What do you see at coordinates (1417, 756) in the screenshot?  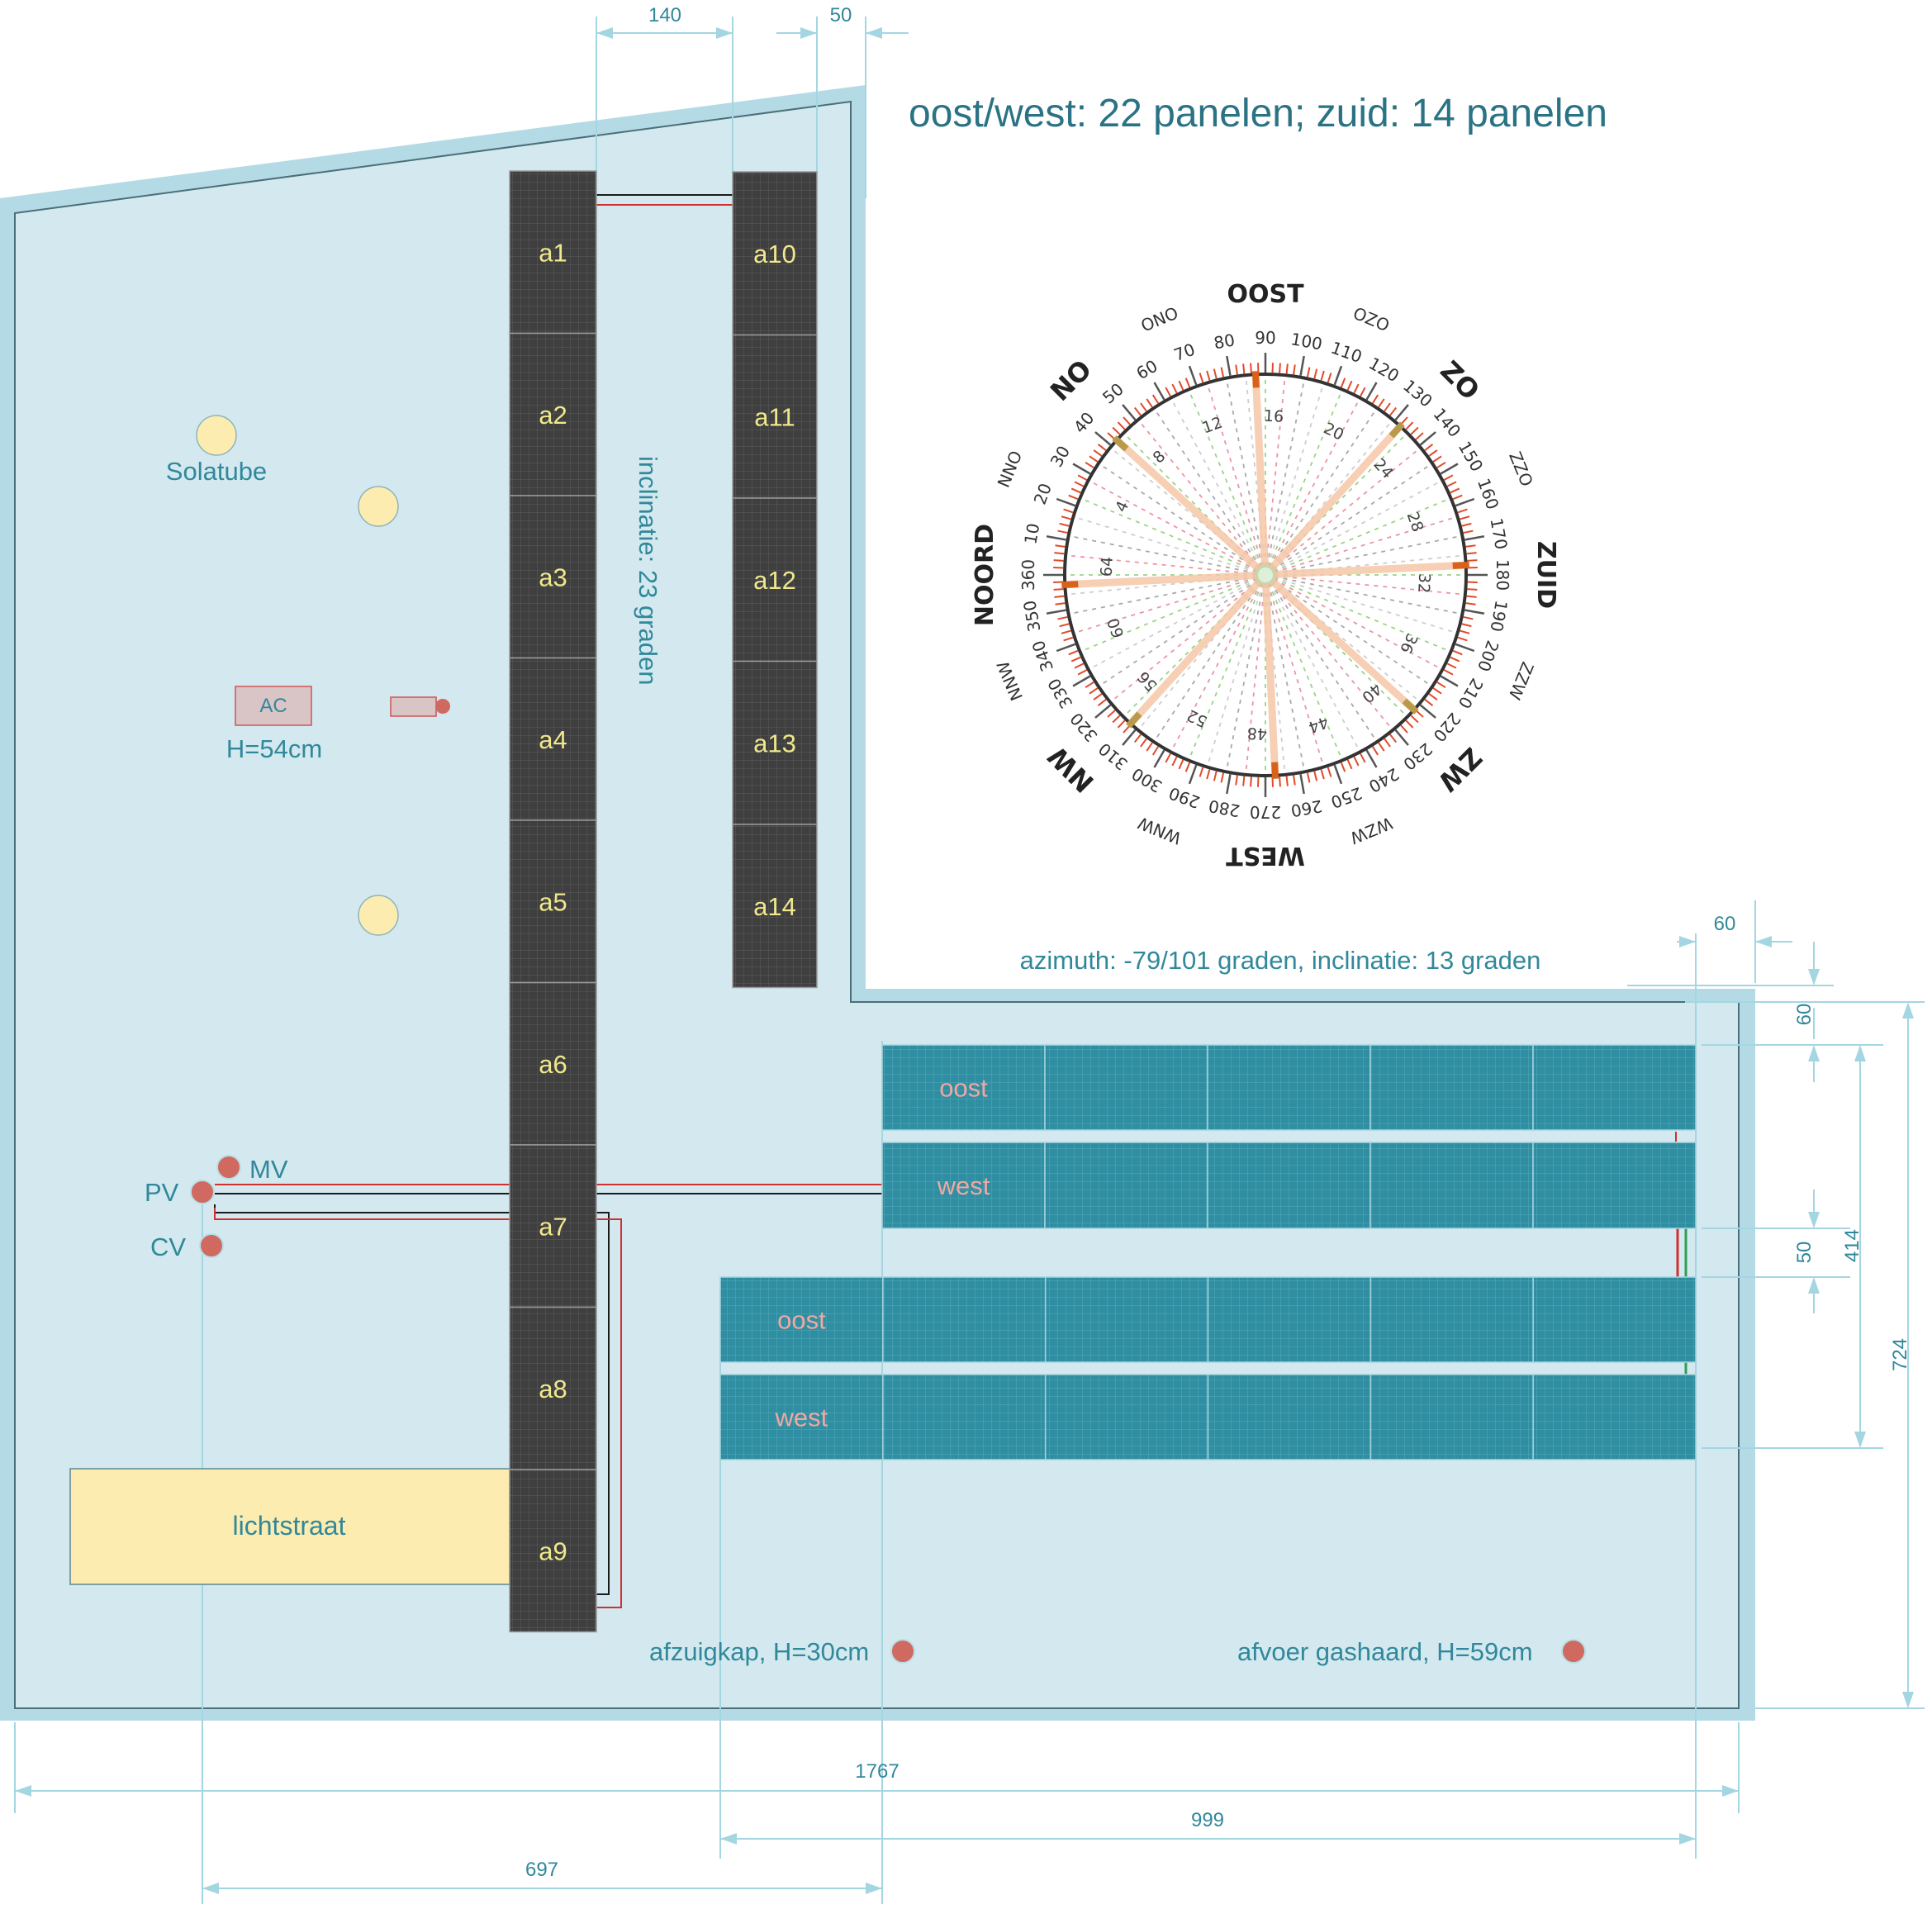 I see `compass-degree-label: 230` at bounding box center [1417, 756].